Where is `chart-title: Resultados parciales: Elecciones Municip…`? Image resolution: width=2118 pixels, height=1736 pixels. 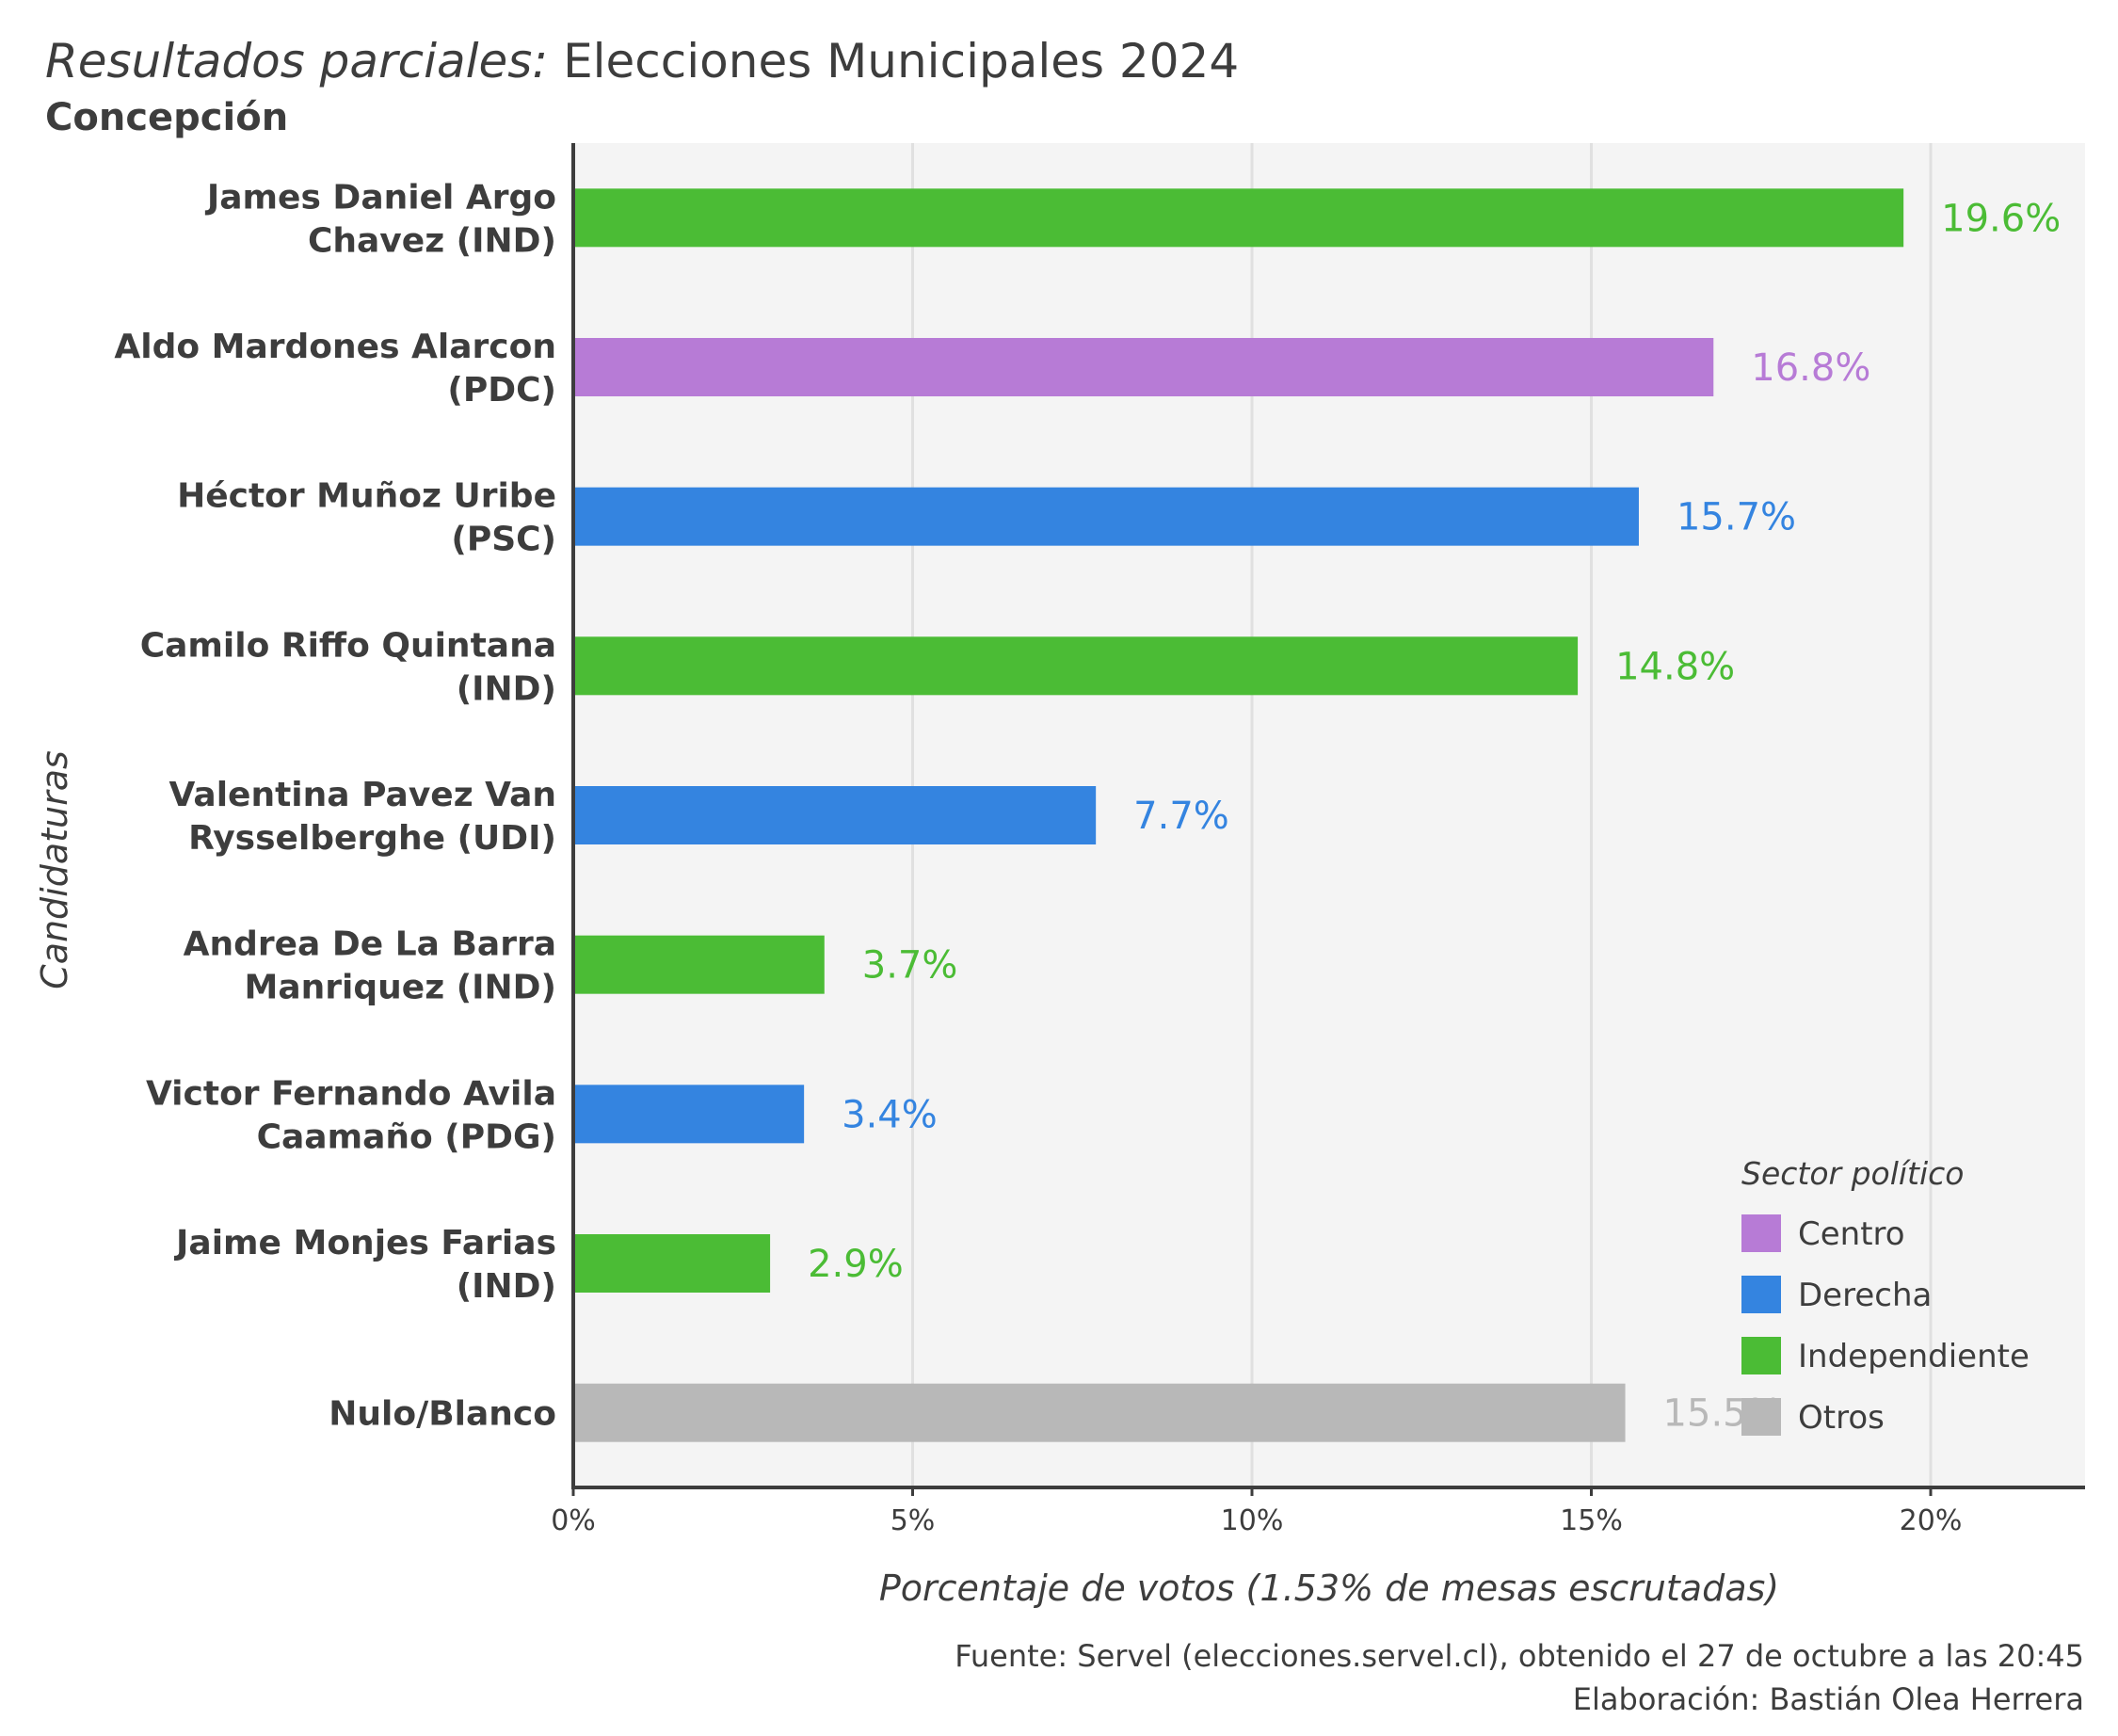
chart-title: Resultados parciales: Elecciones Municip… is located at coordinates (642, 61).